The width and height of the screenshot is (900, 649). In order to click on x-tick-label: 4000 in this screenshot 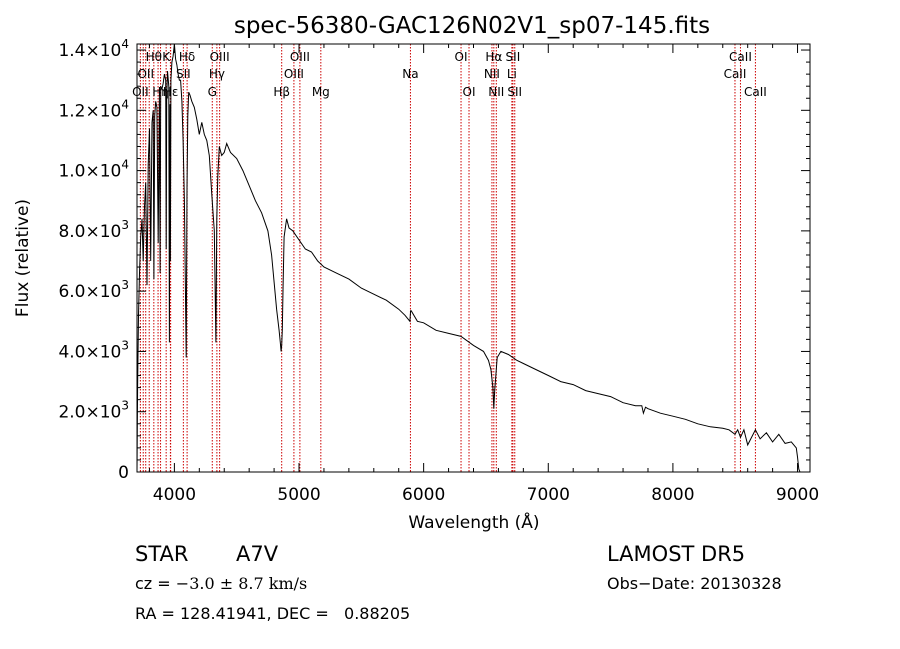, I will do `click(174, 495)`.